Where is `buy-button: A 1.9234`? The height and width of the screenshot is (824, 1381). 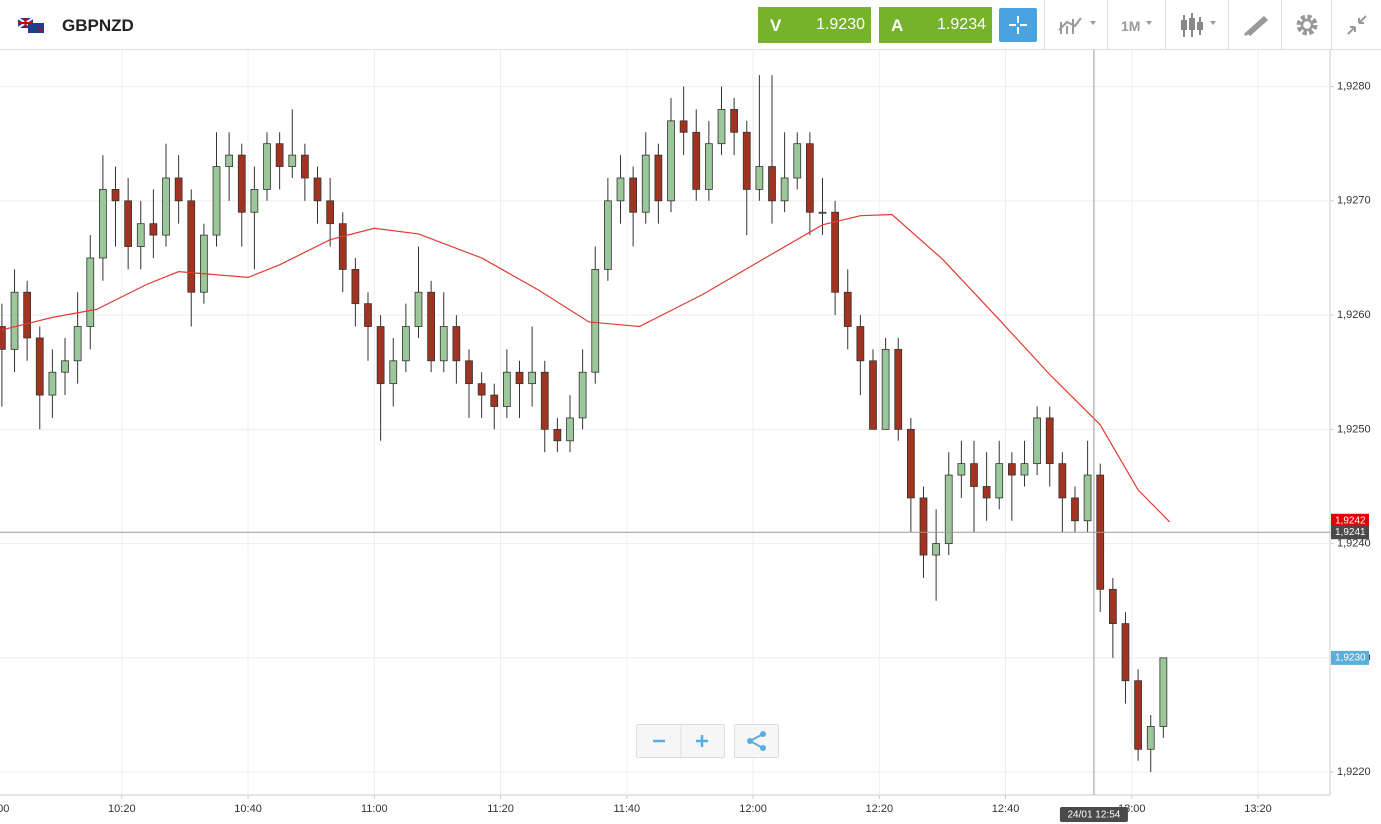 buy-button: A 1.9234 is located at coordinates (935, 25).